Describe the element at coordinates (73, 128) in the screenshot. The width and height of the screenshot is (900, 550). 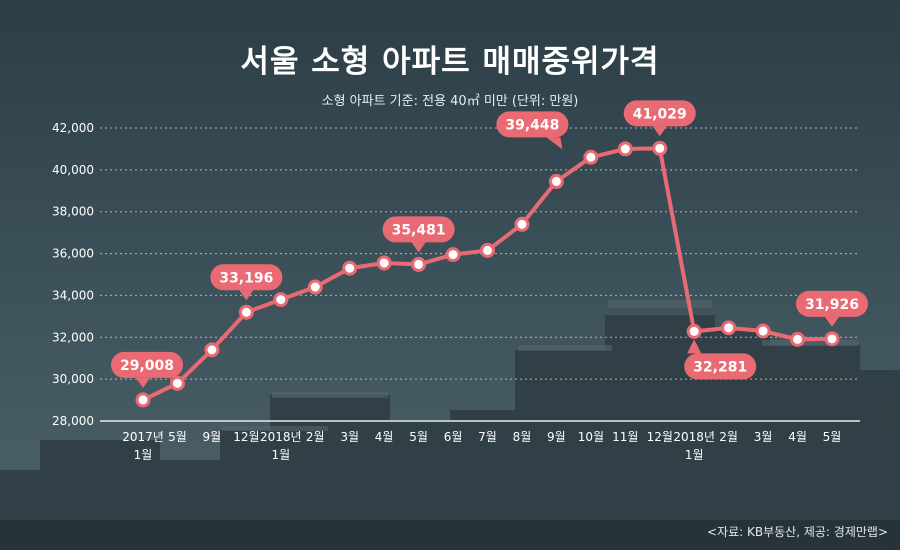
I see `y-tick-label: 42,000` at that location.